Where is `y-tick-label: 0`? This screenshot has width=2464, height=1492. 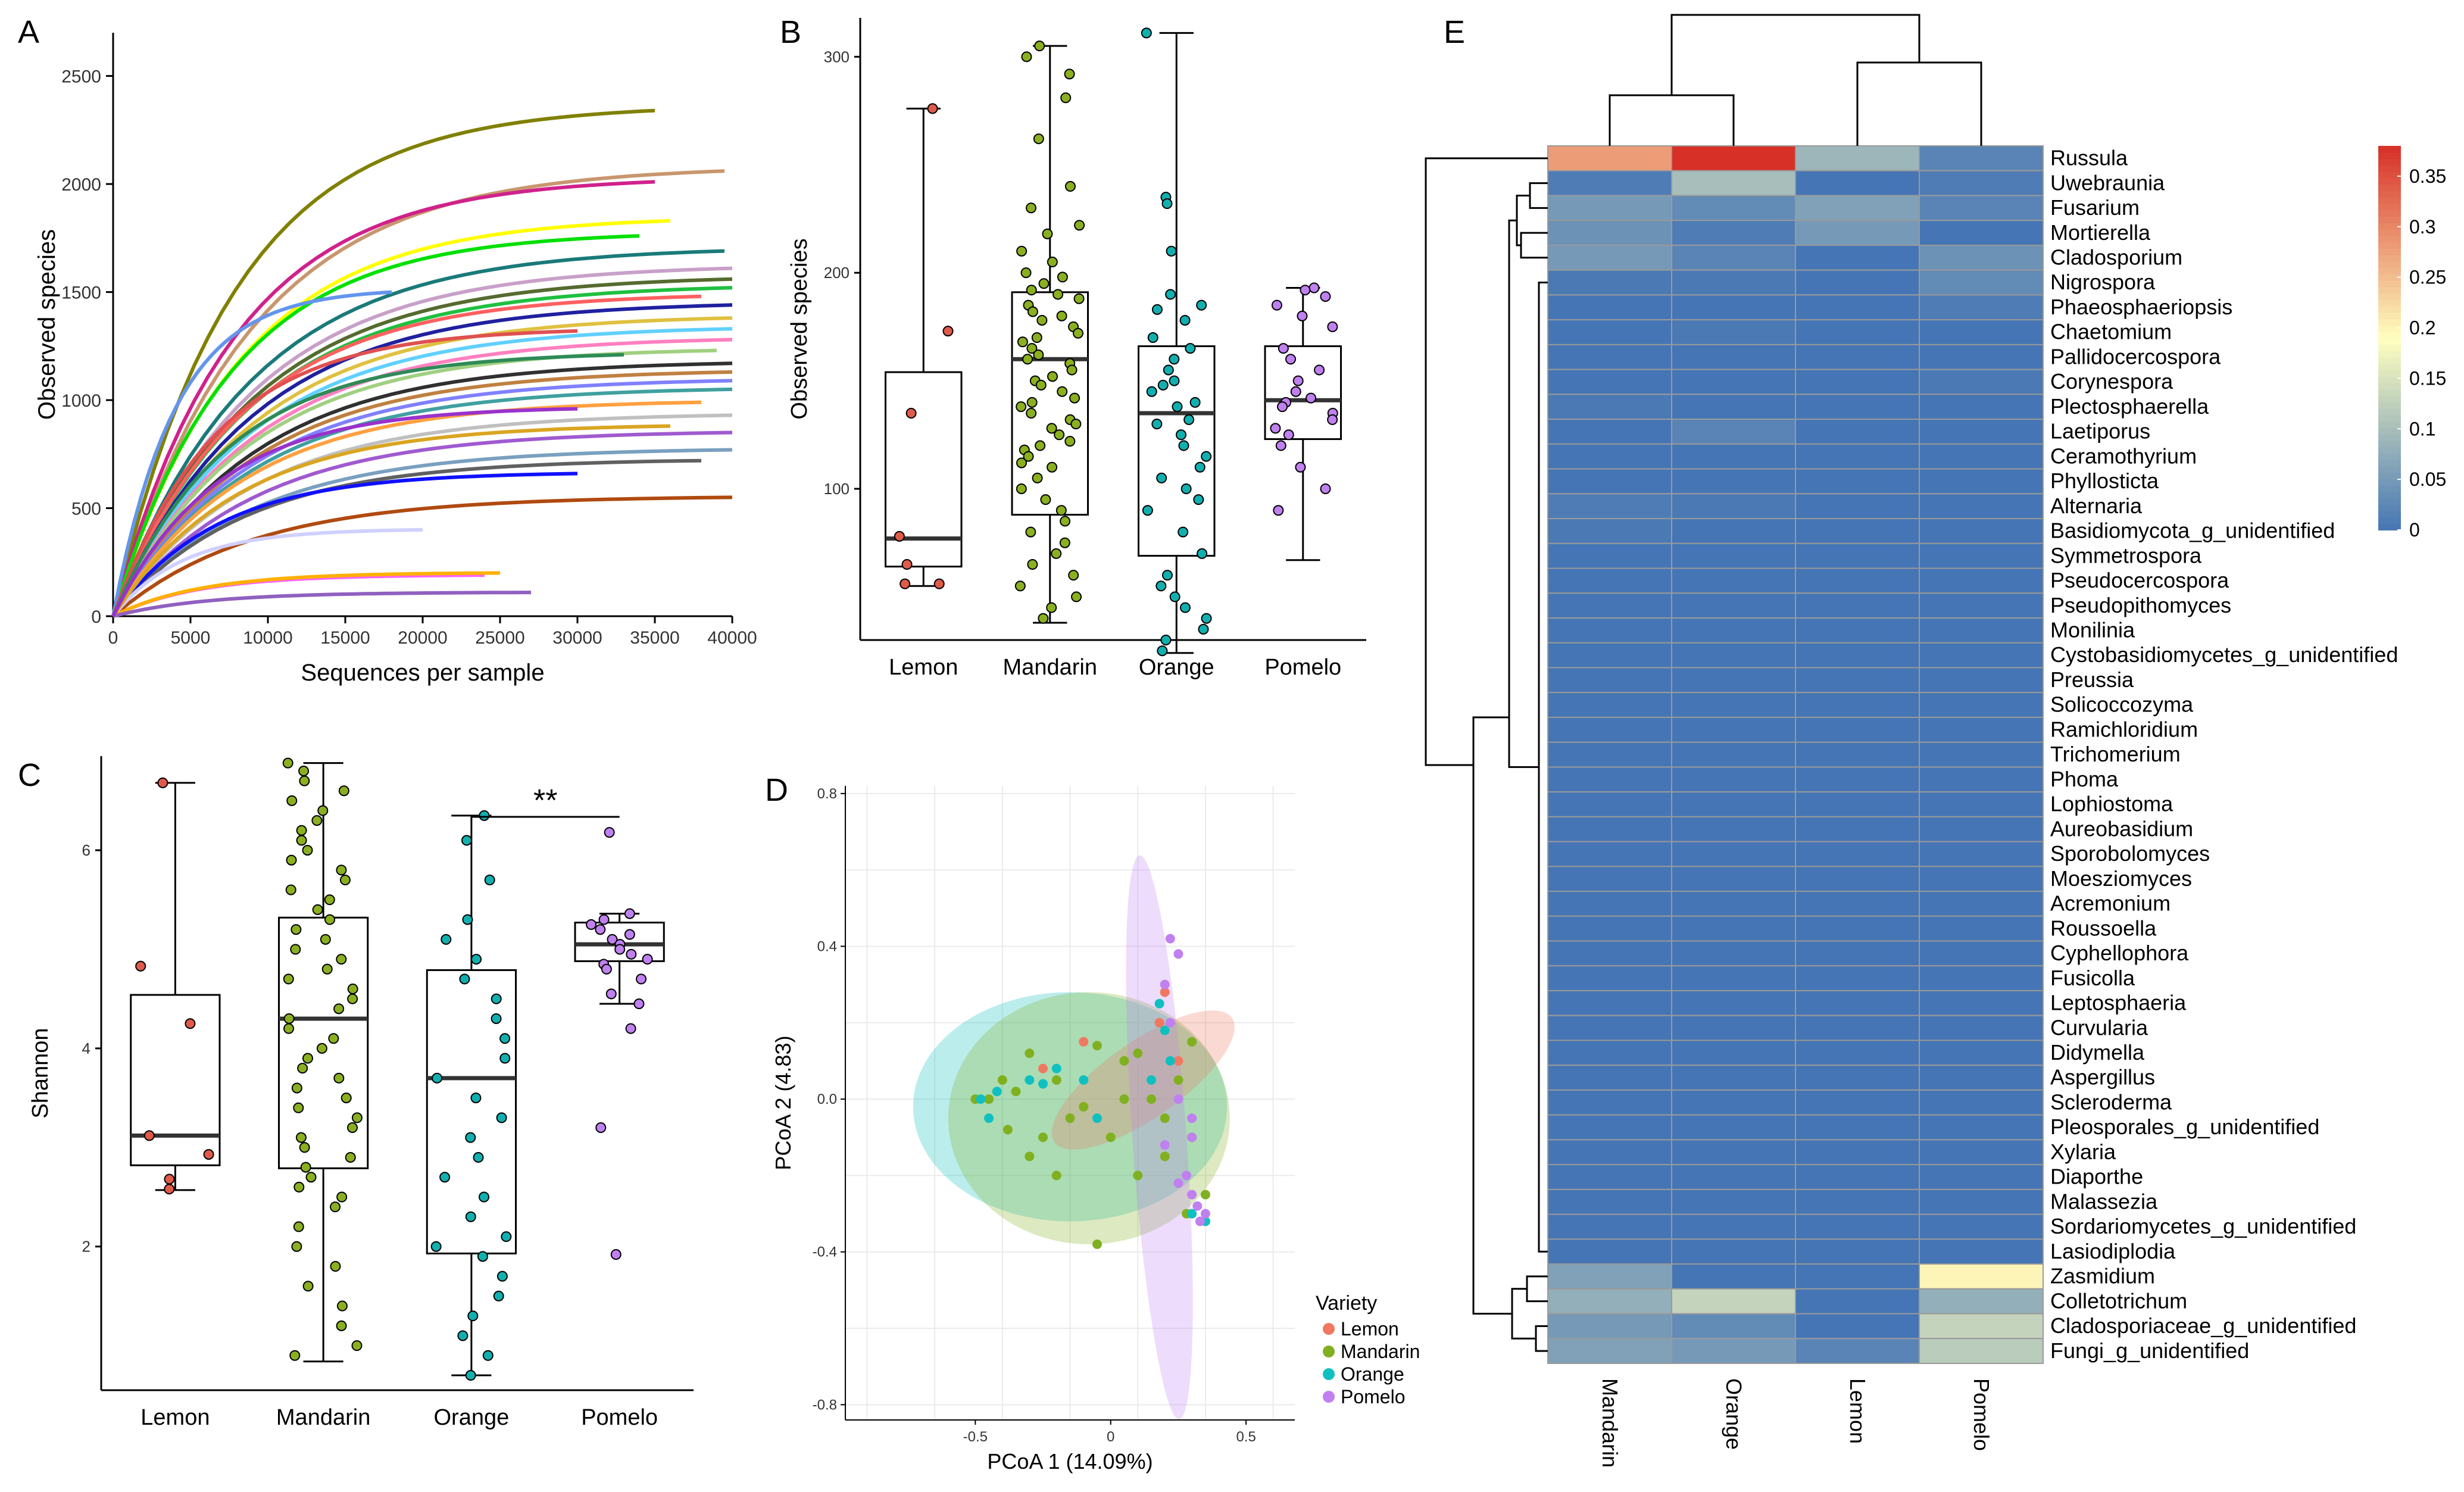
y-tick-label: 0 is located at coordinates (96, 617).